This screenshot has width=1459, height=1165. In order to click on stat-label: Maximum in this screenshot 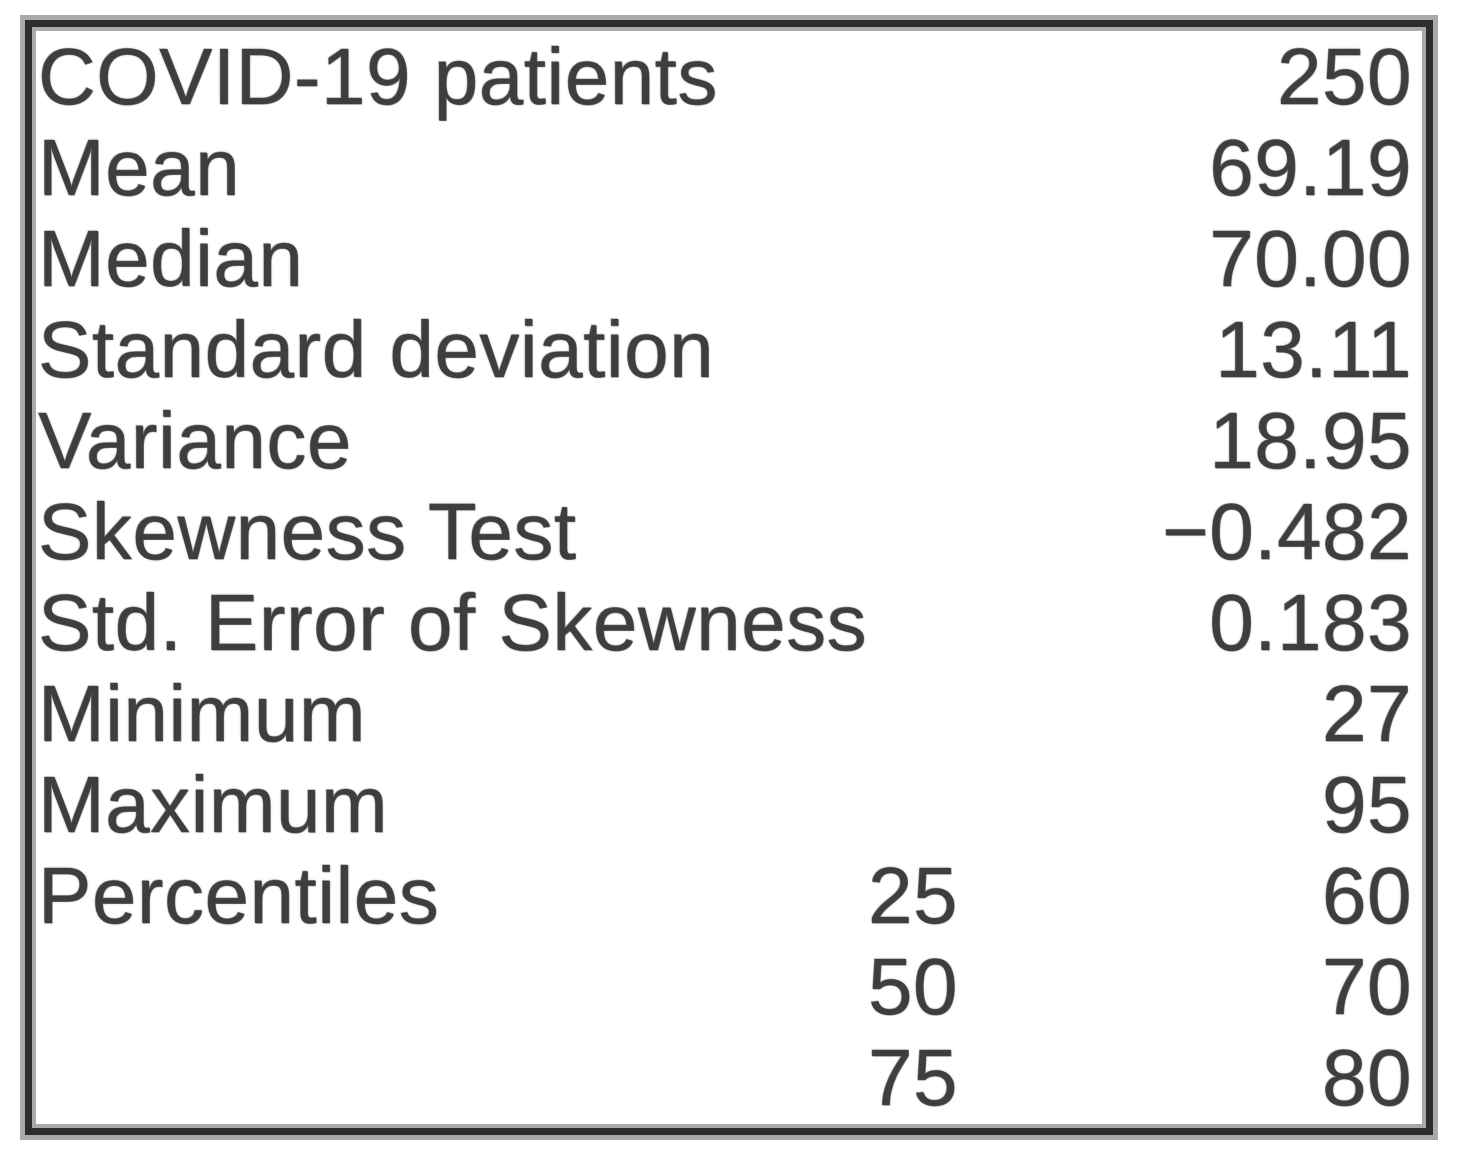, I will do `click(213, 805)`.